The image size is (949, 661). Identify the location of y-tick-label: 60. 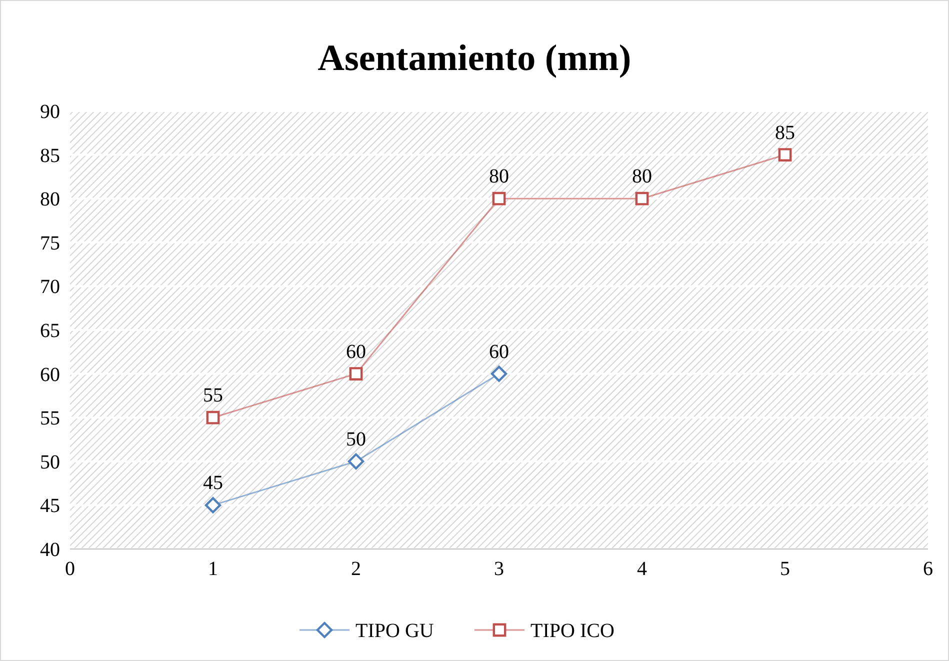
(50, 375).